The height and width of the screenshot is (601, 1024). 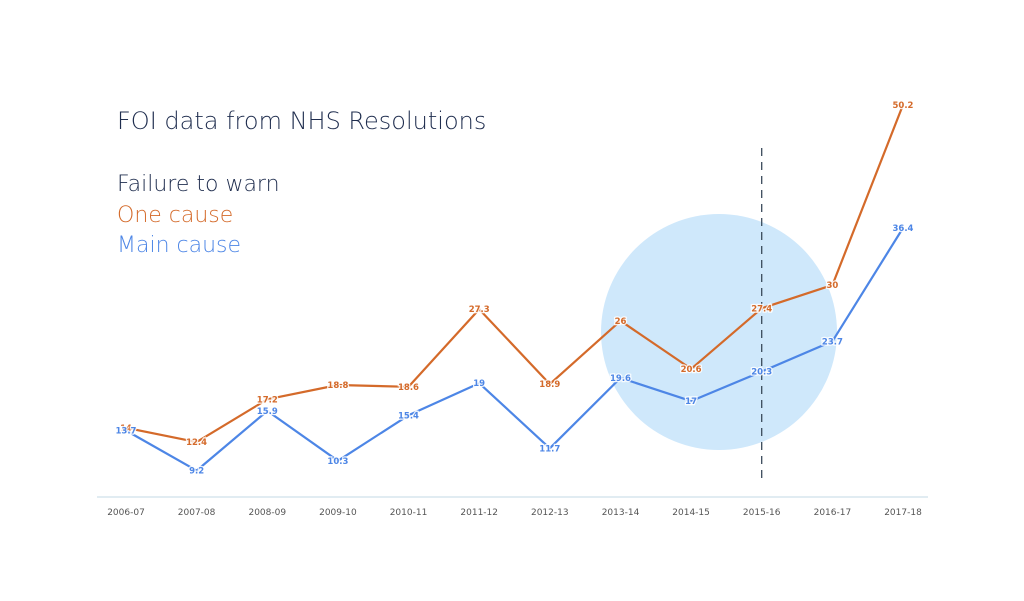 What do you see at coordinates (198, 184) in the screenshot?
I see `chart-subtitle: Failure to warn` at bounding box center [198, 184].